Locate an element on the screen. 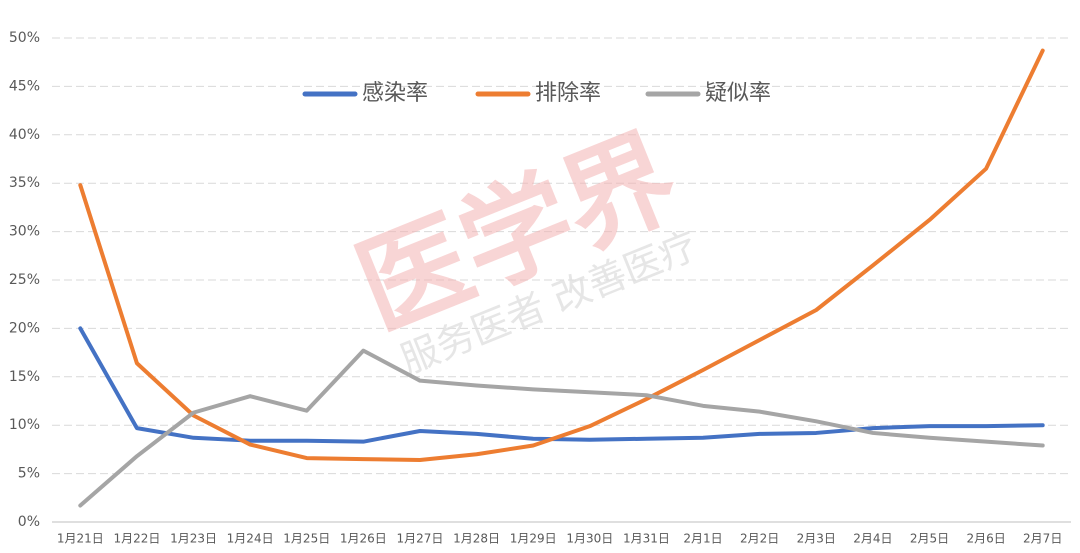 The width and height of the screenshot is (1080, 553). y-tick-label: 45% is located at coordinates (24, 86).